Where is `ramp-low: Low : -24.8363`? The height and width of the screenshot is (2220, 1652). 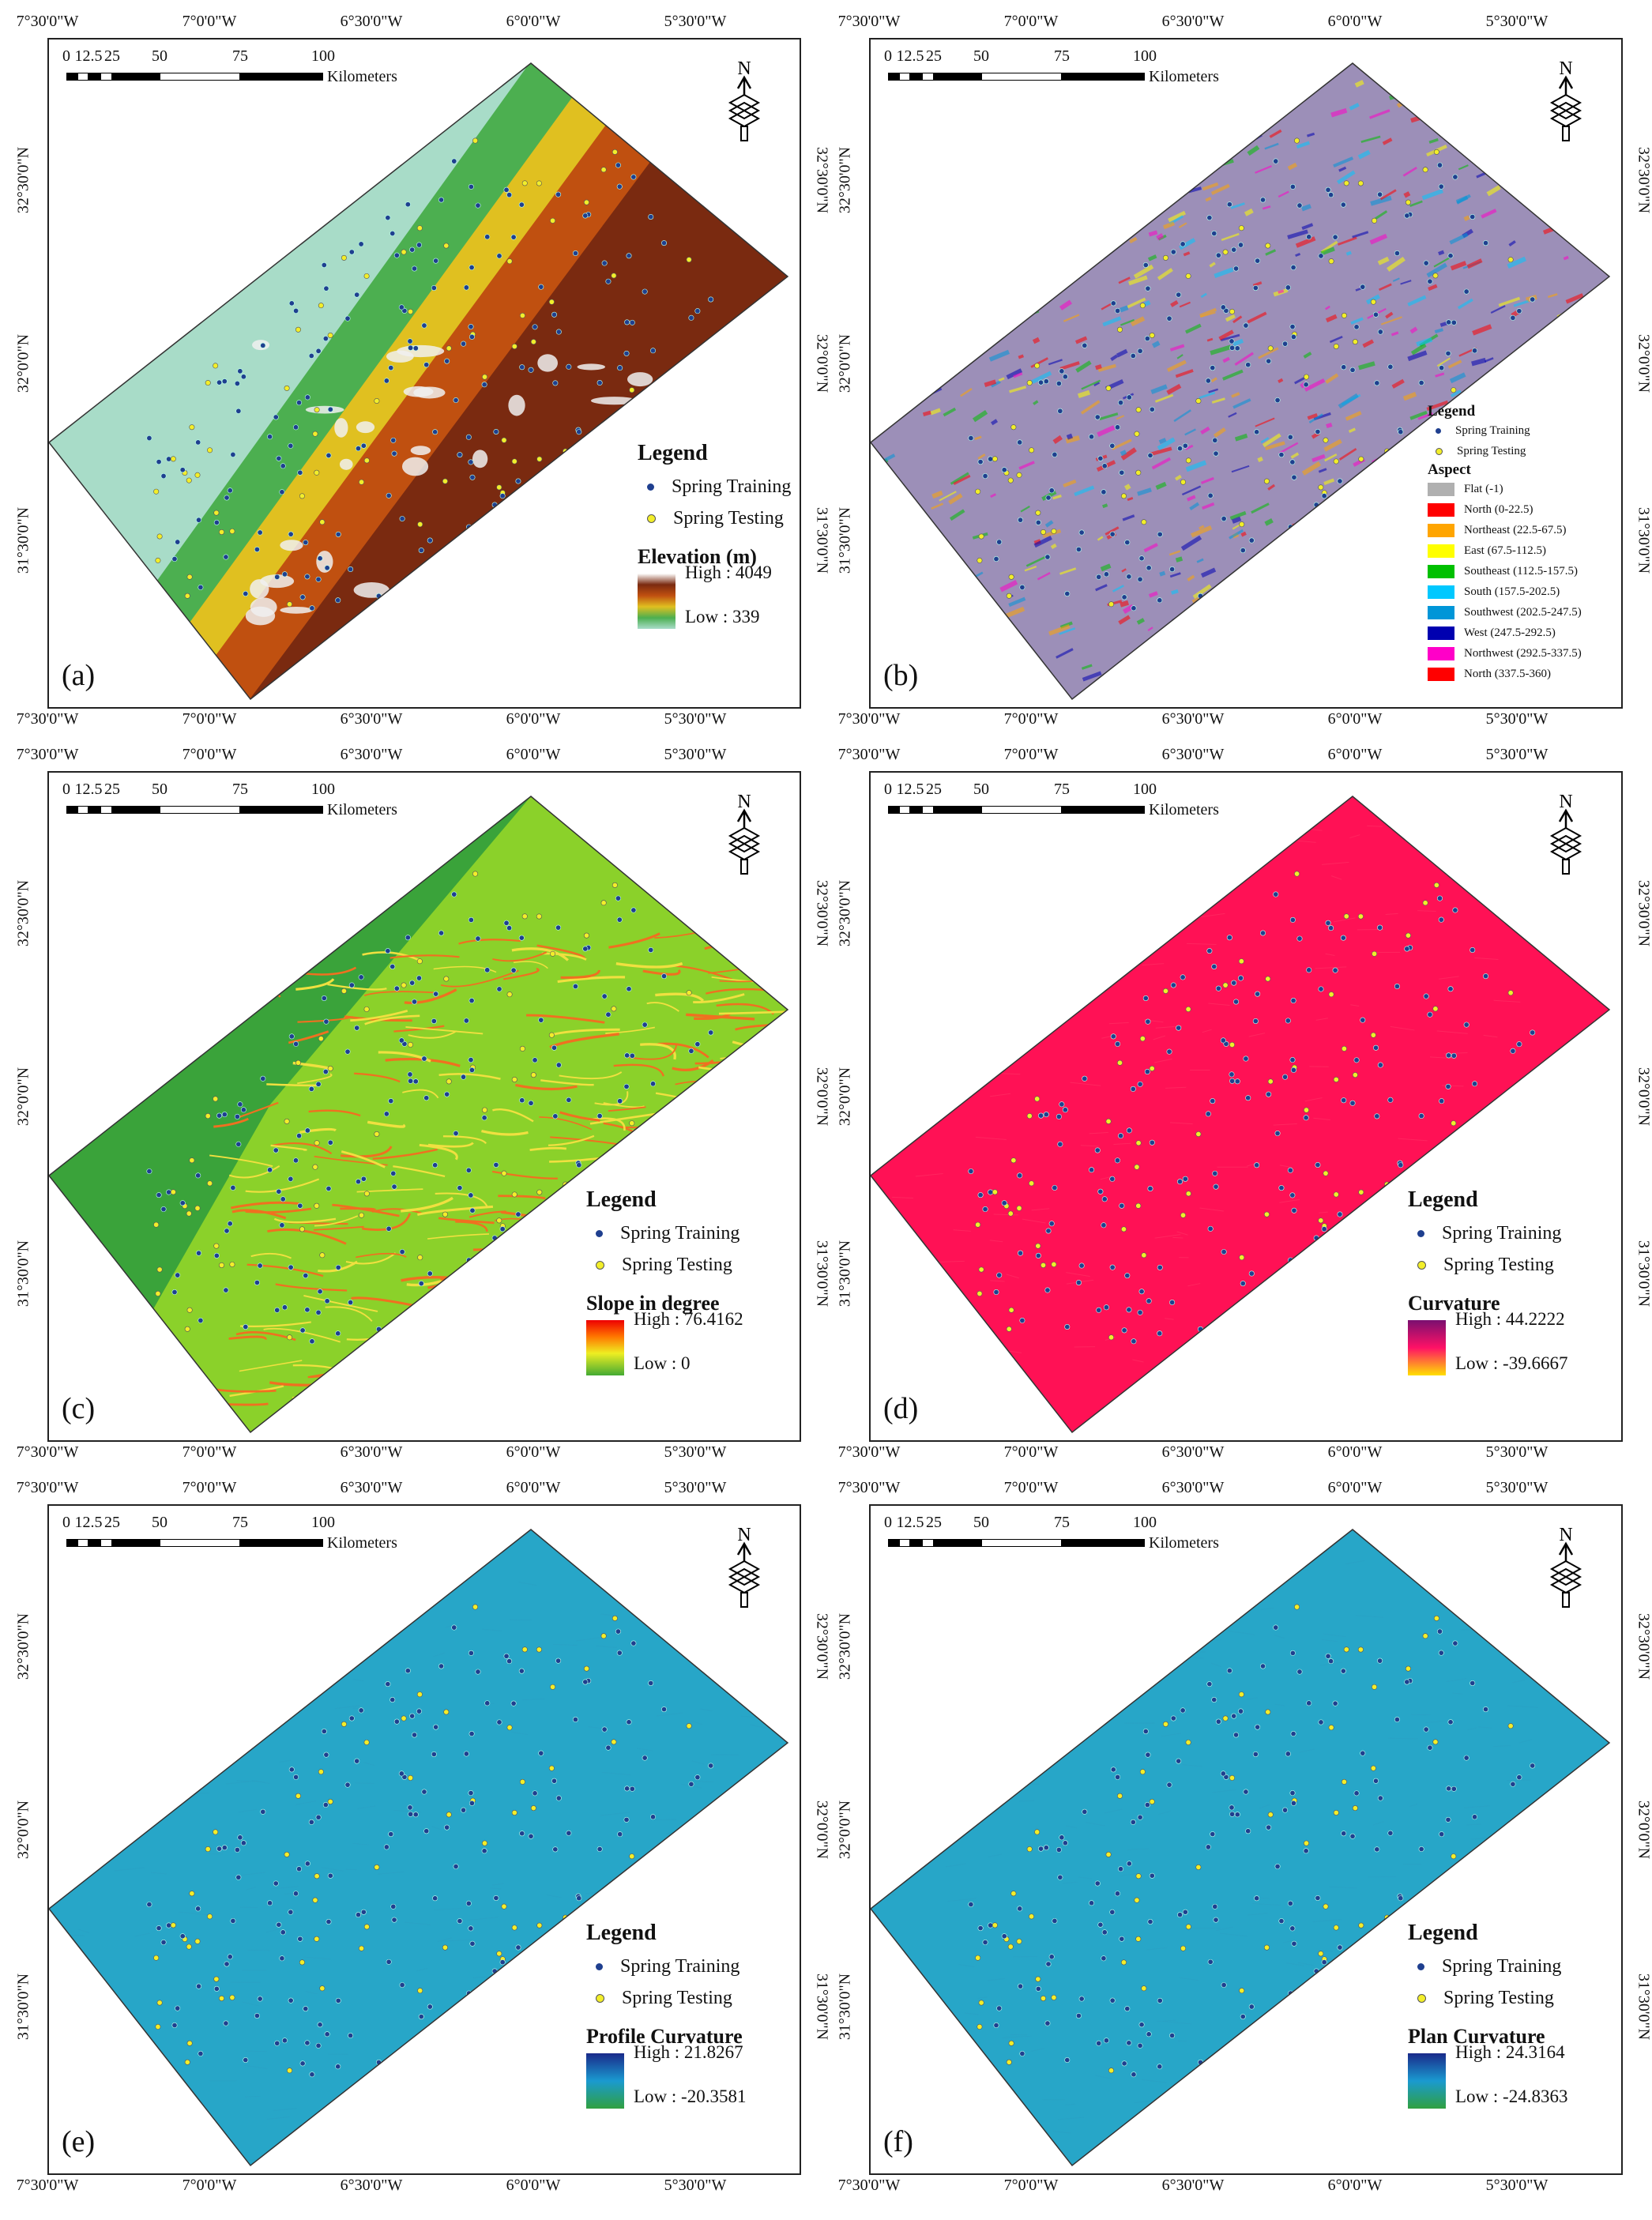 ramp-low: Low : -24.8363 is located at coordinates (1511, 2096).